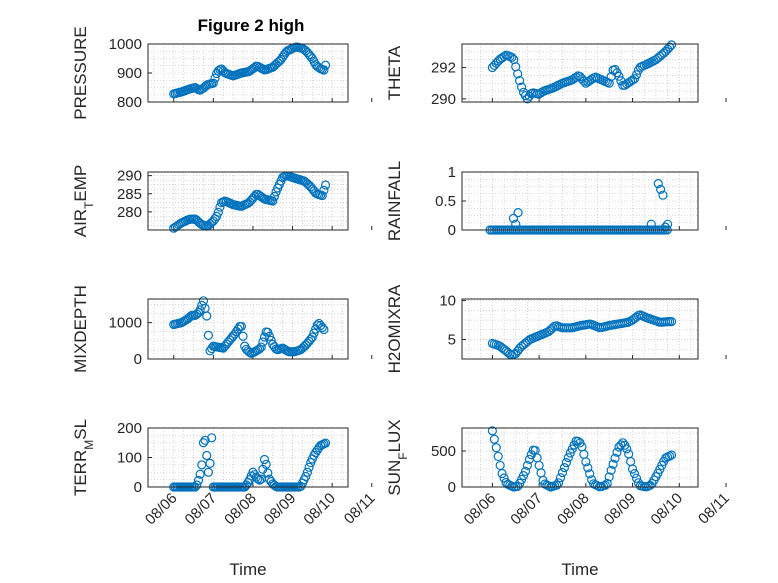 Image resolution: width=778 pixels, height=583 pixels. What do you see at coordinates (445, 201) in the screenshot?
I see `y-tick-label: 0.5` at bounding box center [445, 201].